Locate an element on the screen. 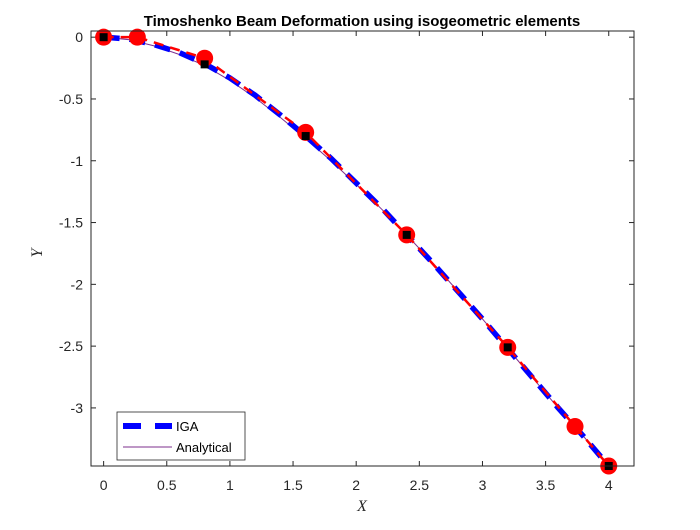 Image resolution: width=700 pixels, height=530 pixels. legend-analytical-label: Analytical is located at coordinates (204, 447).